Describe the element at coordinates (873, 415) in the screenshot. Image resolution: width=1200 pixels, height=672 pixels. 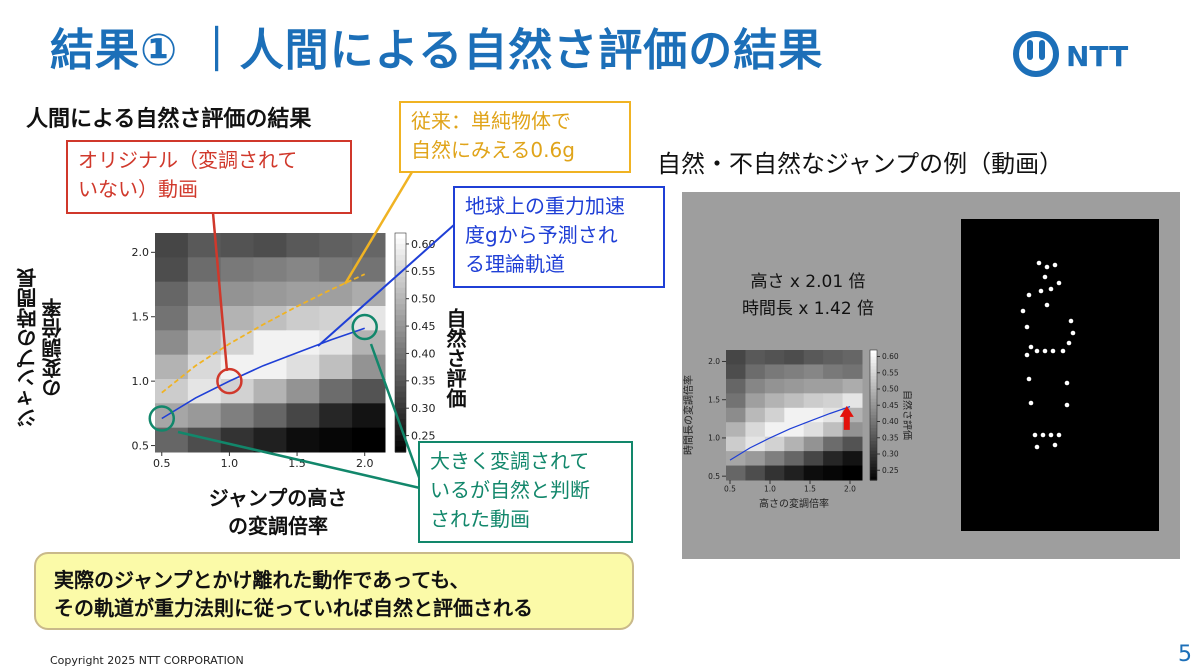
I see `colorbar-frame` at that location.